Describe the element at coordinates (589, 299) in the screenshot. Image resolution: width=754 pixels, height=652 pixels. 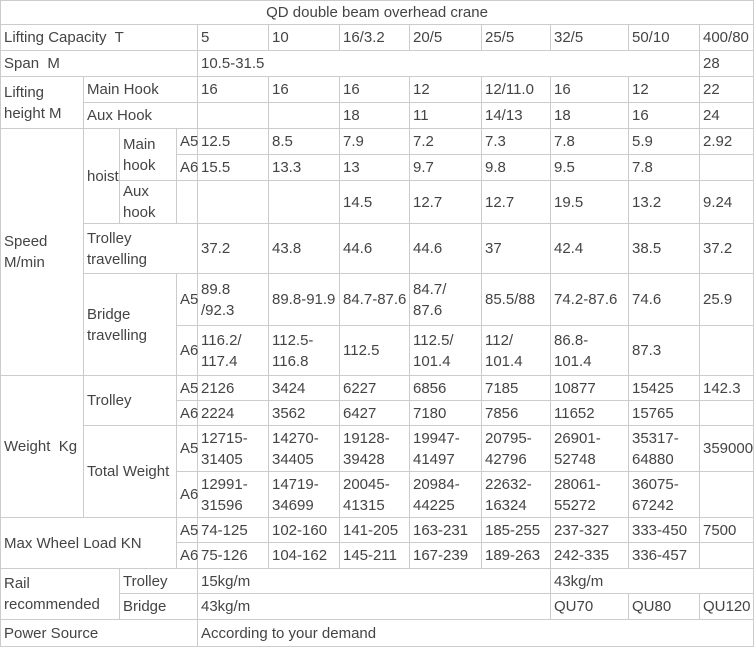
I see `value-cell: 74.2-87.6` at that location.